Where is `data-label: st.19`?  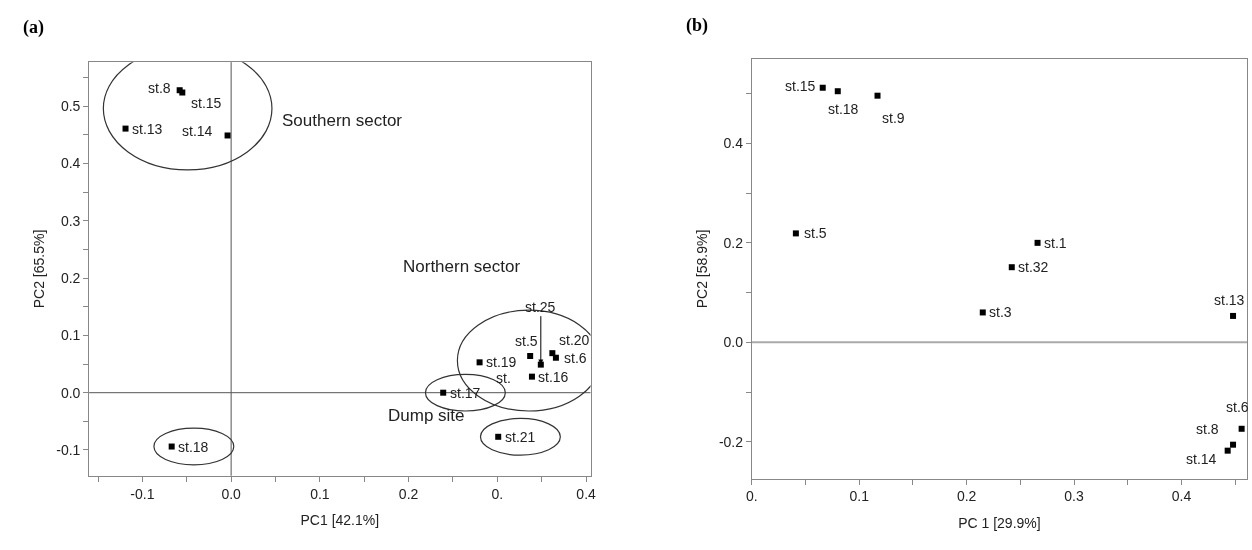
data-label: st.19 is located at coordinates (501, 362).